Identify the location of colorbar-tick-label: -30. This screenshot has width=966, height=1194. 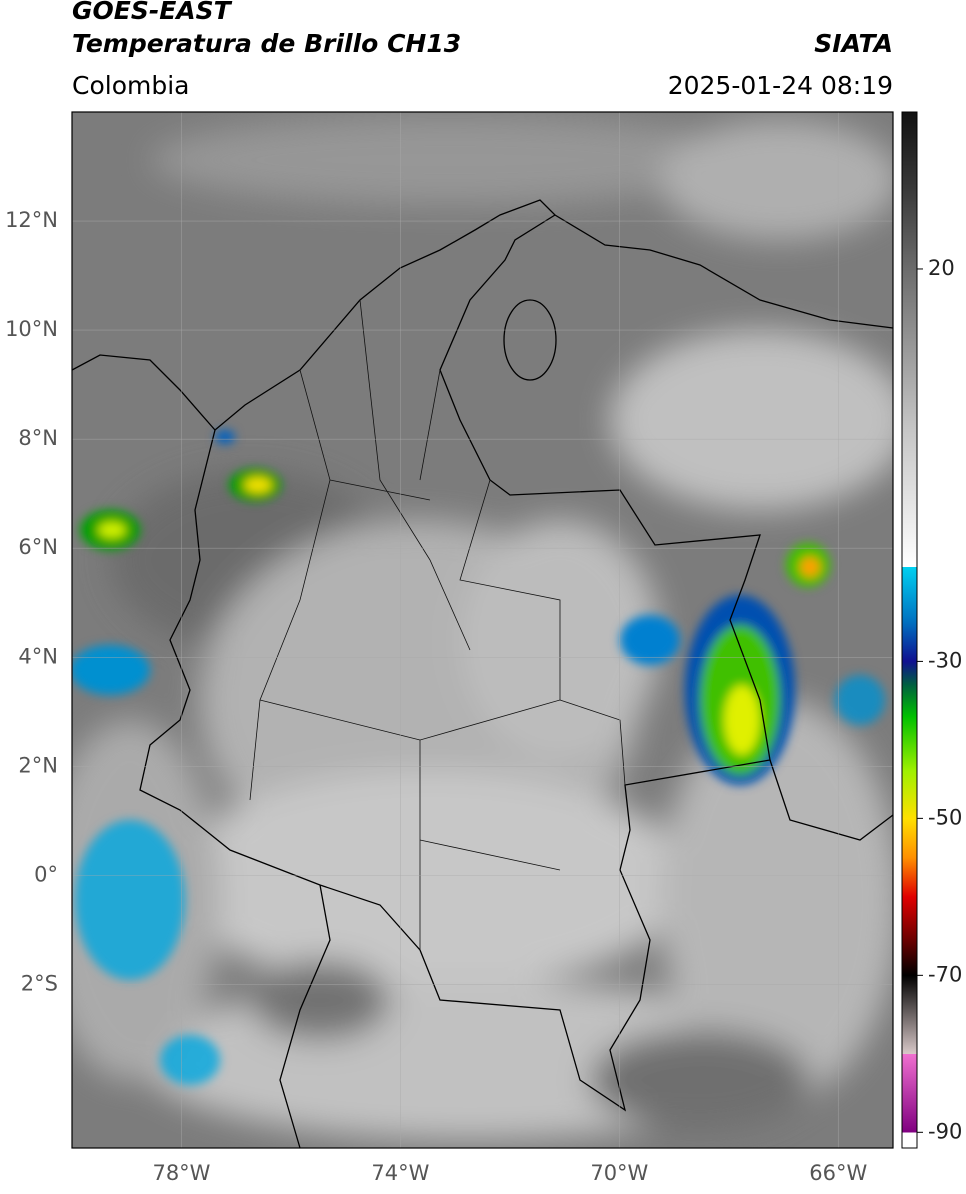
(945, 660).